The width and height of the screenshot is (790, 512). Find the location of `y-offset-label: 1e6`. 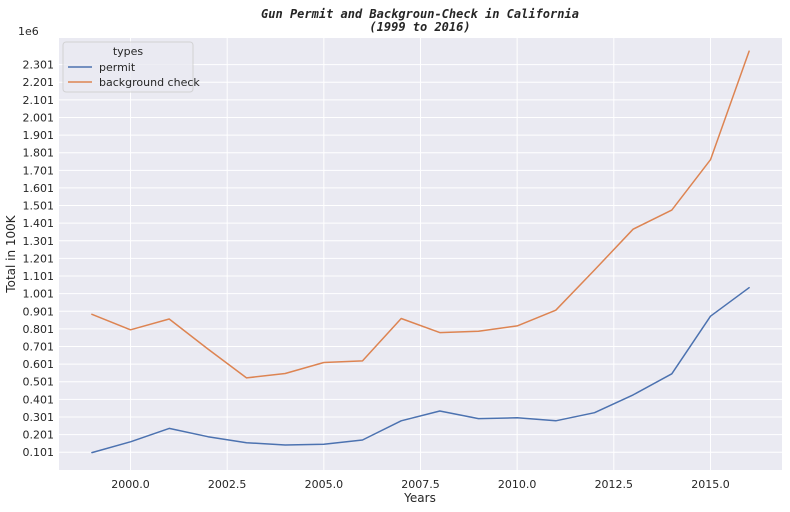

y-offset-label: 1e6 is located at coordinates (28, 31).